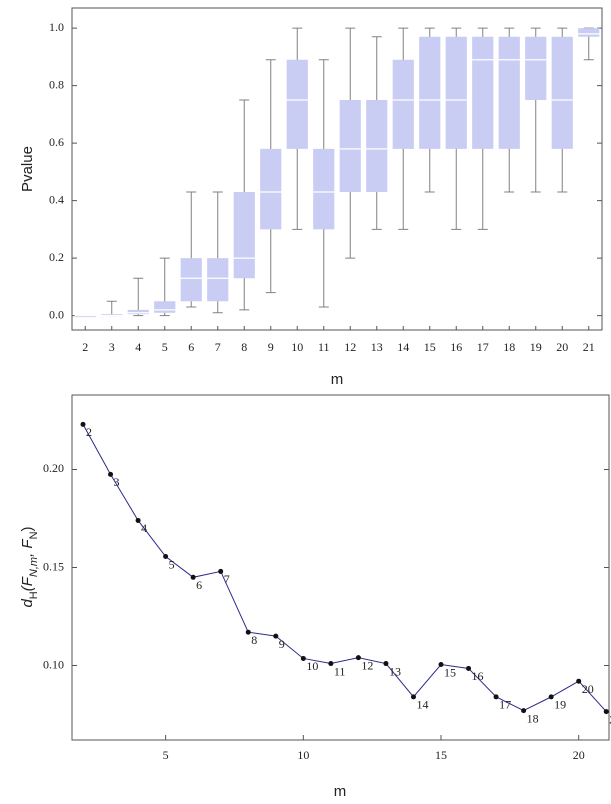 This screenshot has height=804, width=611. I want to click on y-axis-label: Pvalue, so click(27, 169).